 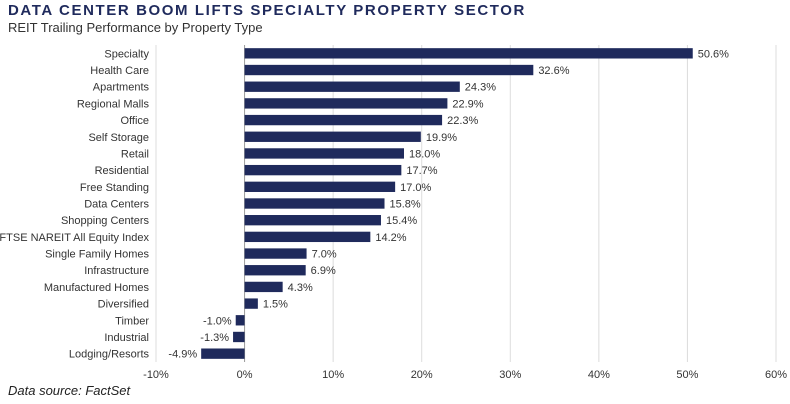 I want to click on x-tick-label: 60%, so click(x=776, y=375).